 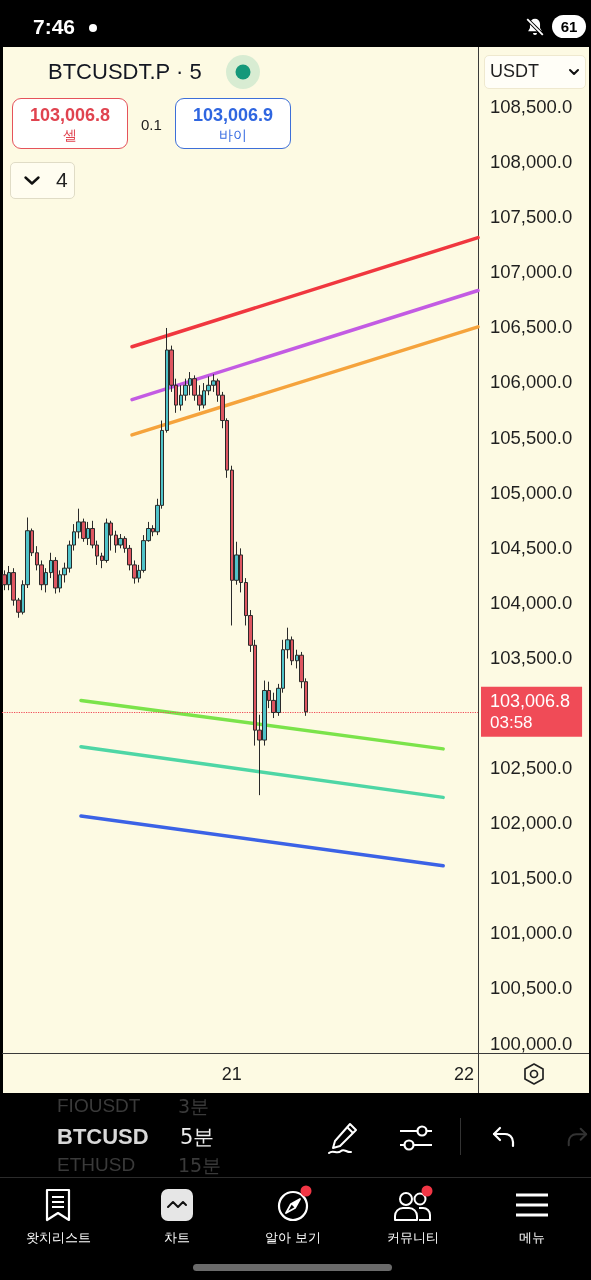 What do you see at coordinates (233, 135) in the screenshot?
I see `annotation: 바이` at bounding box center [233, 135].